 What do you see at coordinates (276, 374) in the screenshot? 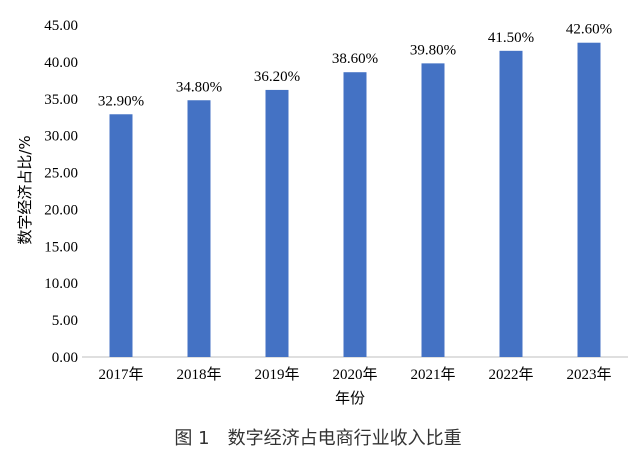
I see `x-tick-label: 2019年` at bounding box center [276, 374].